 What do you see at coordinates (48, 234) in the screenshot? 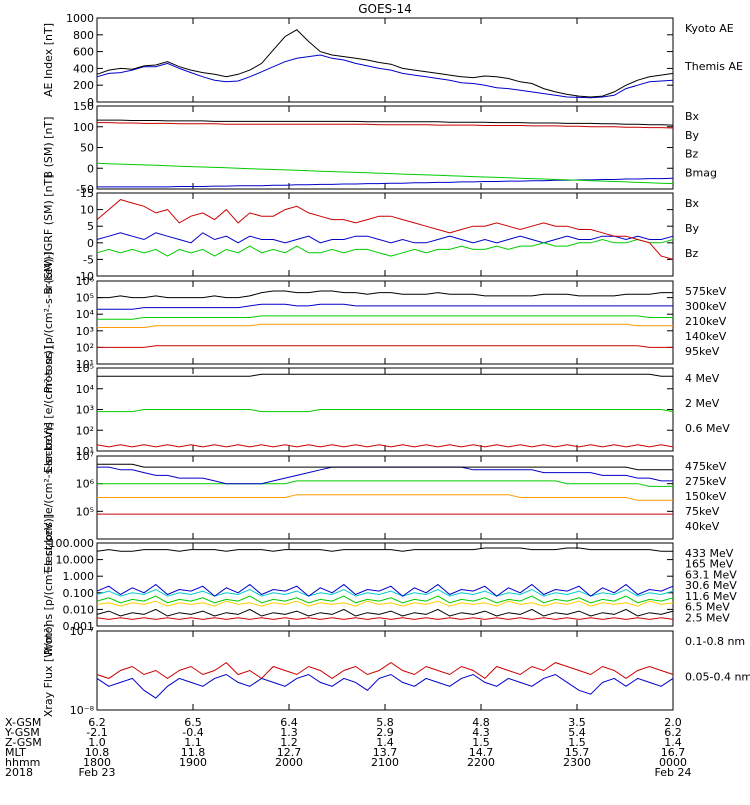
I see `y-axis-label-bigrf: B (SM)-IGRF (SM) [nT]` at bounding box center [48, 234].